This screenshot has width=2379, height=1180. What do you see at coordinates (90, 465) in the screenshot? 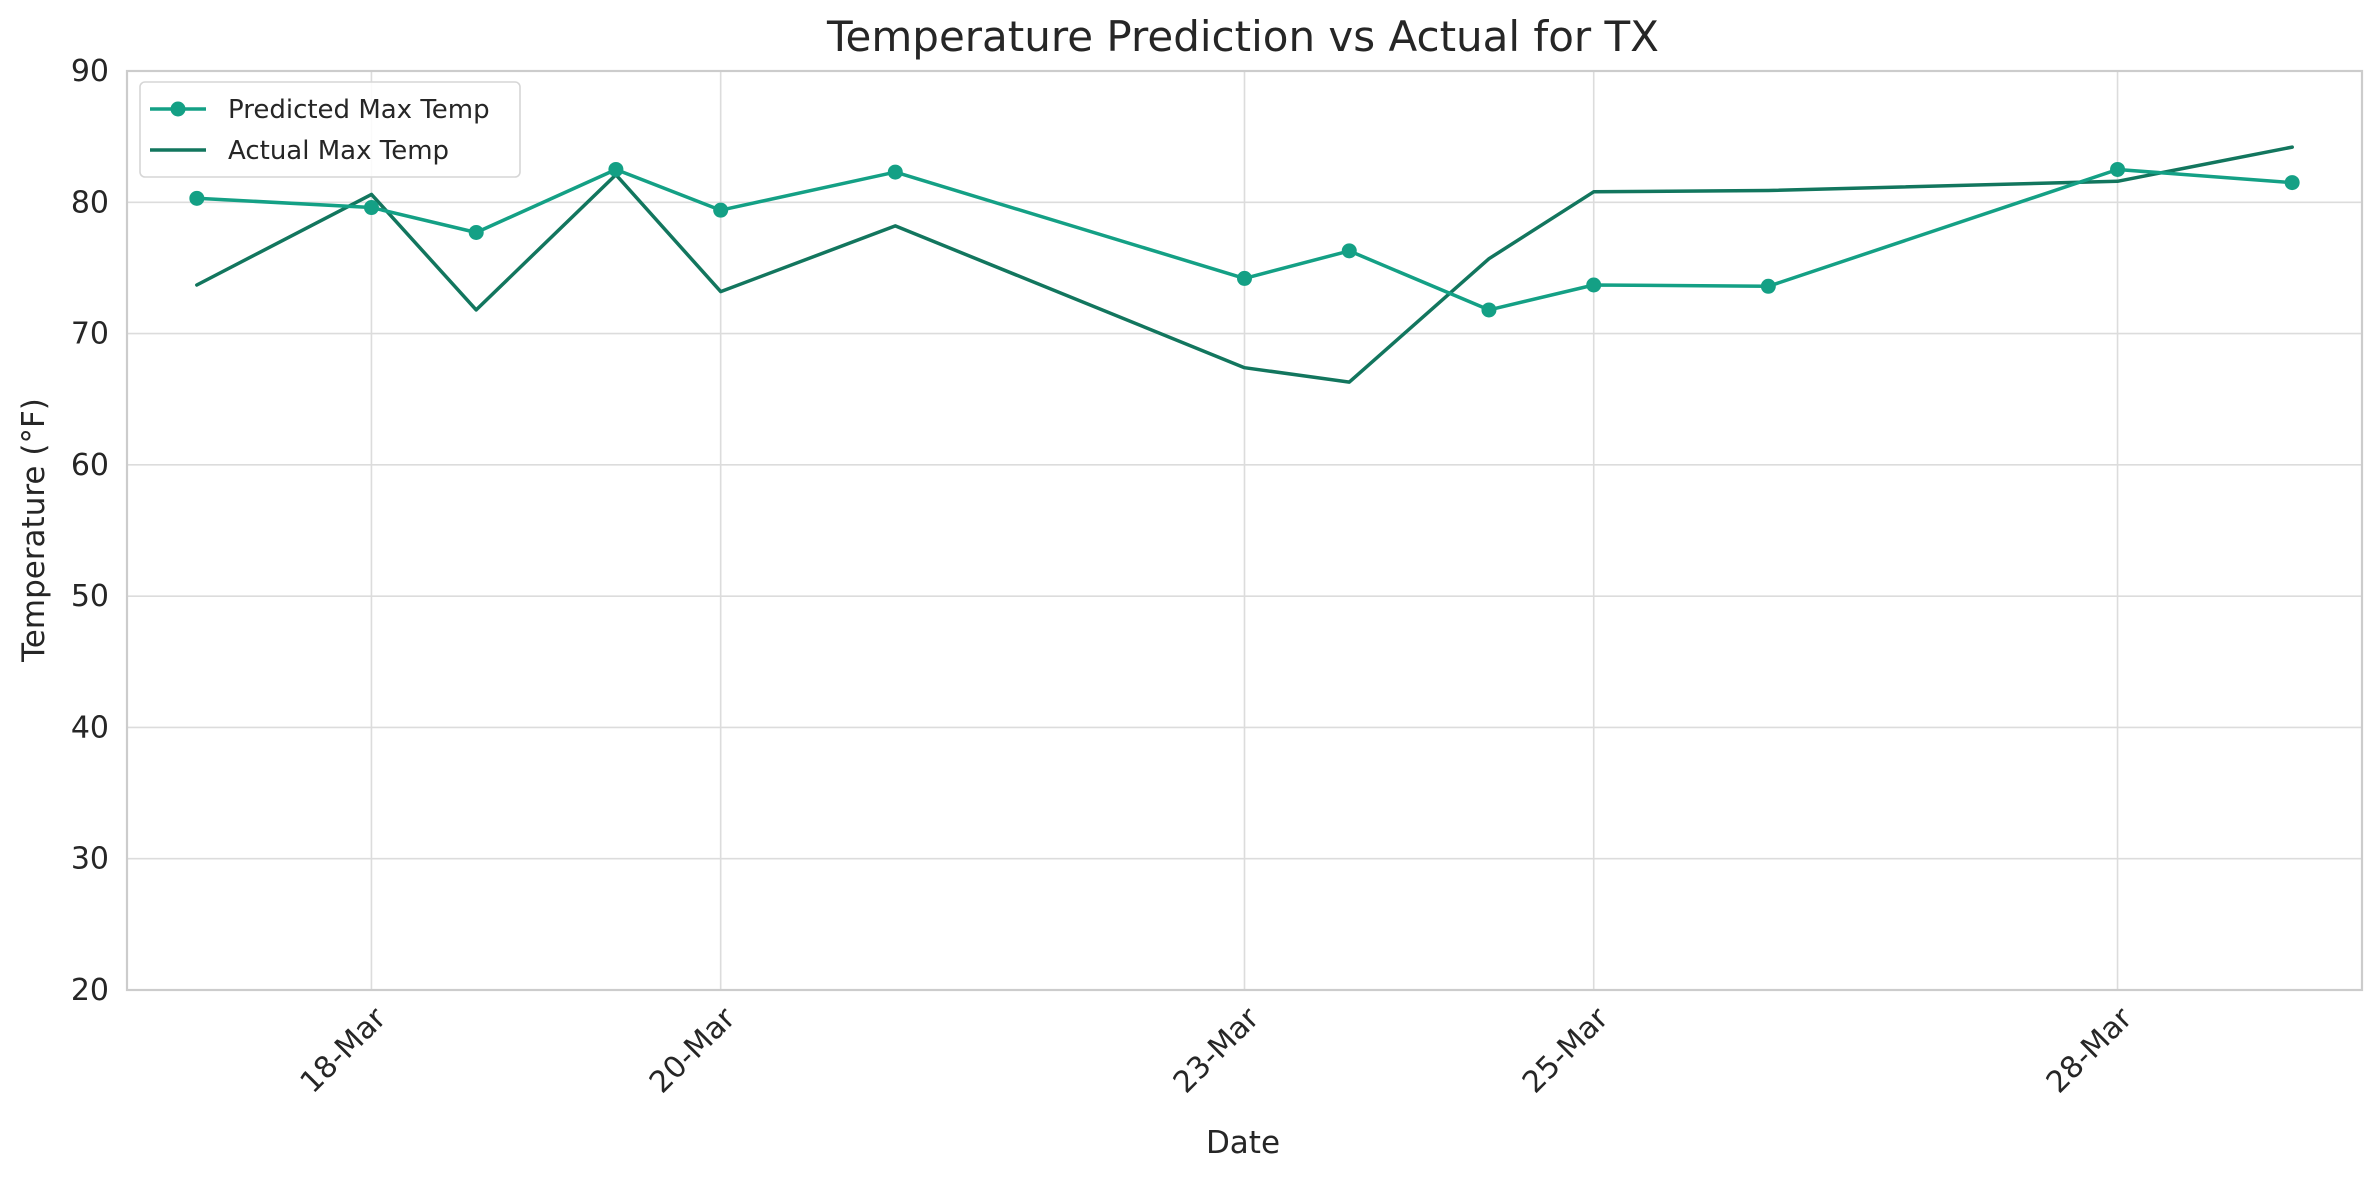
I see `y-tick-label-60: 60` at bounding box center [90, 465].